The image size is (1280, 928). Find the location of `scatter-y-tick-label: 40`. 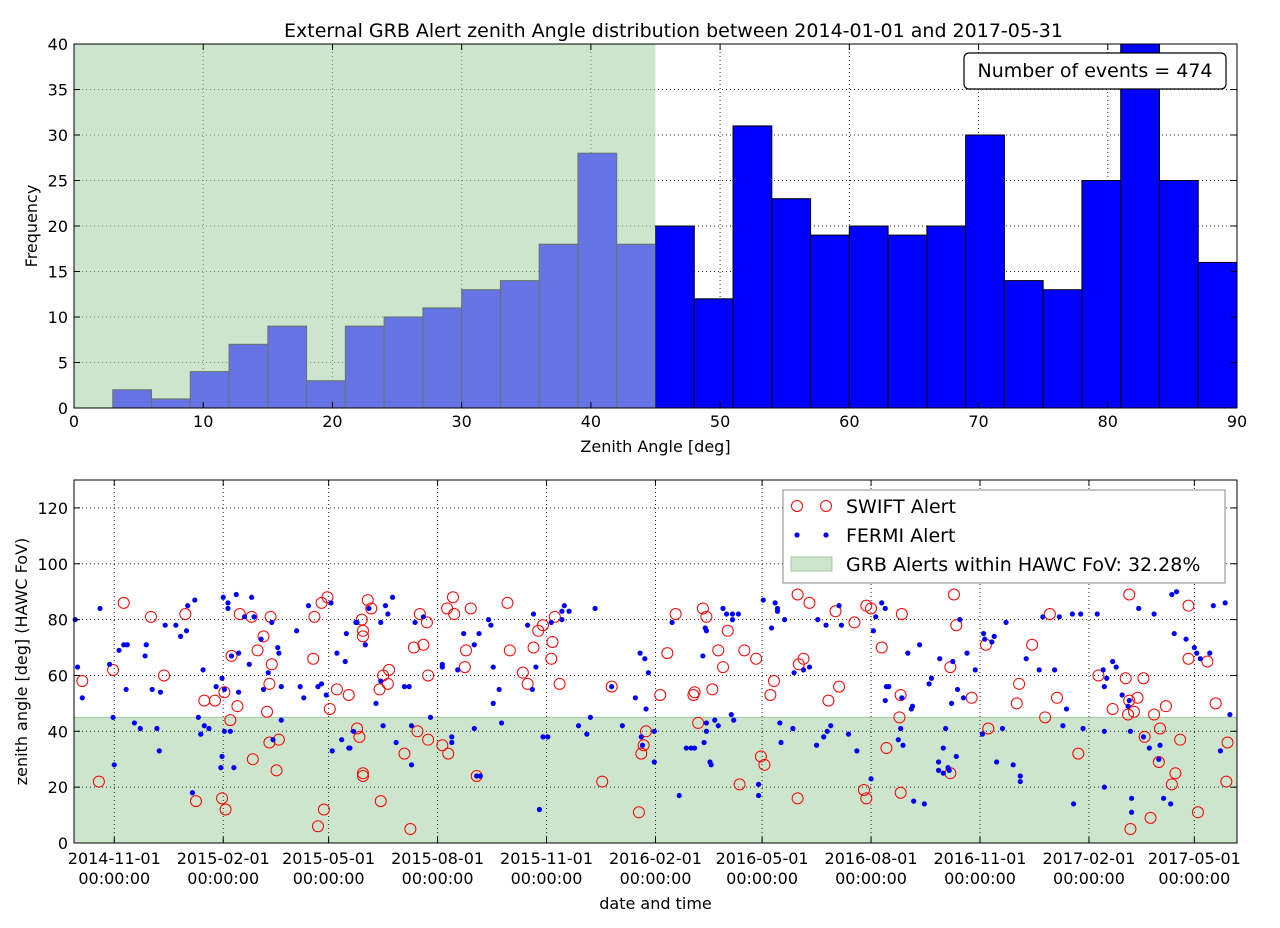

scatter-y-tick-label: 40 is located at coordinates (58, 731).